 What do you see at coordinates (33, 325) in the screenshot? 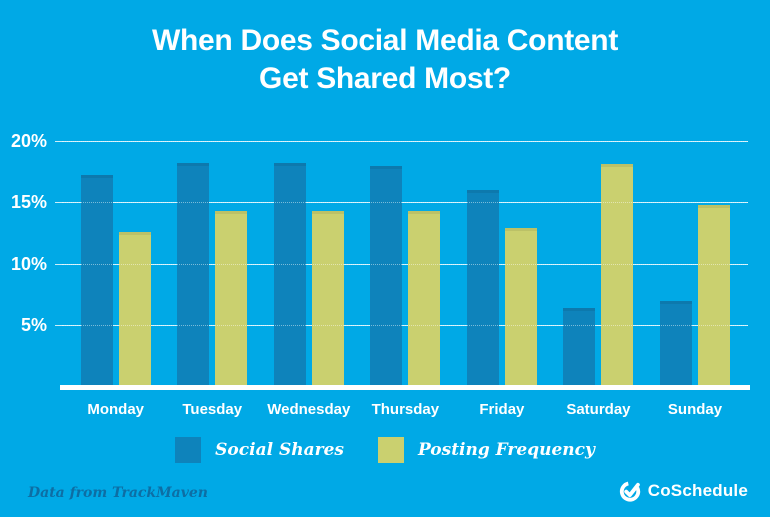
I see `y-axis-tick-5: 5%` at bounding box center [33, 325].